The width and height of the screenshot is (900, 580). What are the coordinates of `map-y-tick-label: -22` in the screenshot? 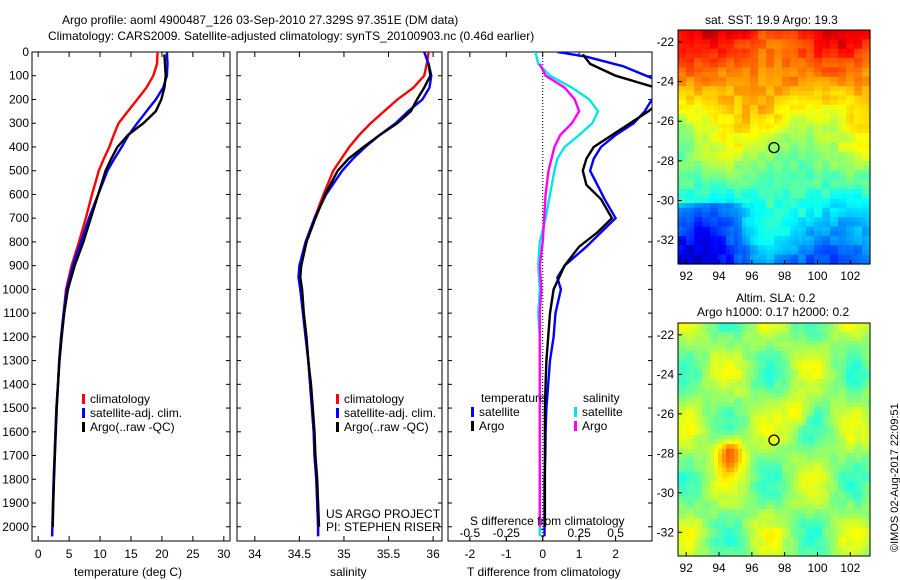 It's located at (666, 42).